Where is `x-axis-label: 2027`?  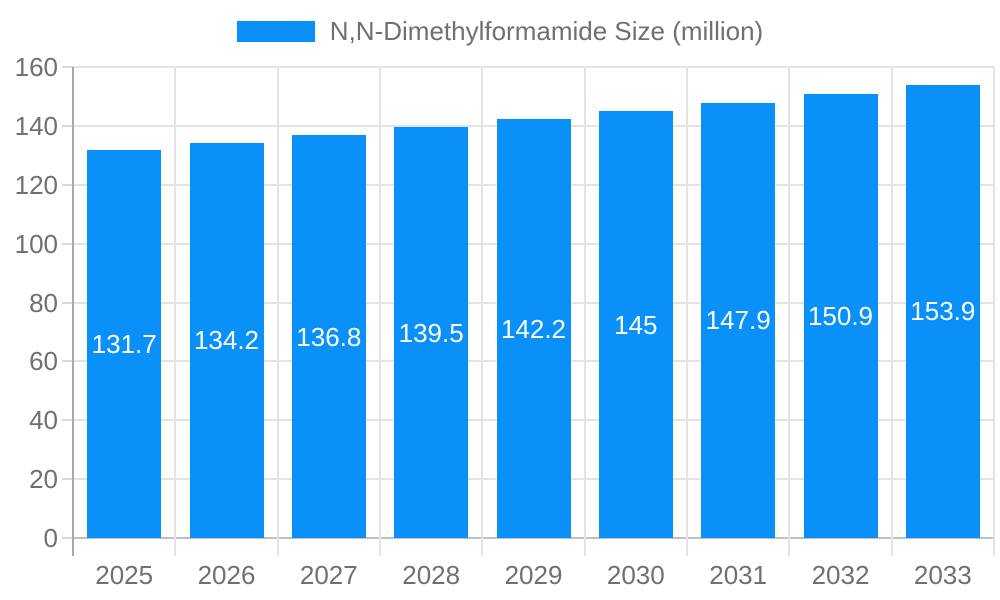
x-axis-label: 2027 is located at coordinates (328, 575).